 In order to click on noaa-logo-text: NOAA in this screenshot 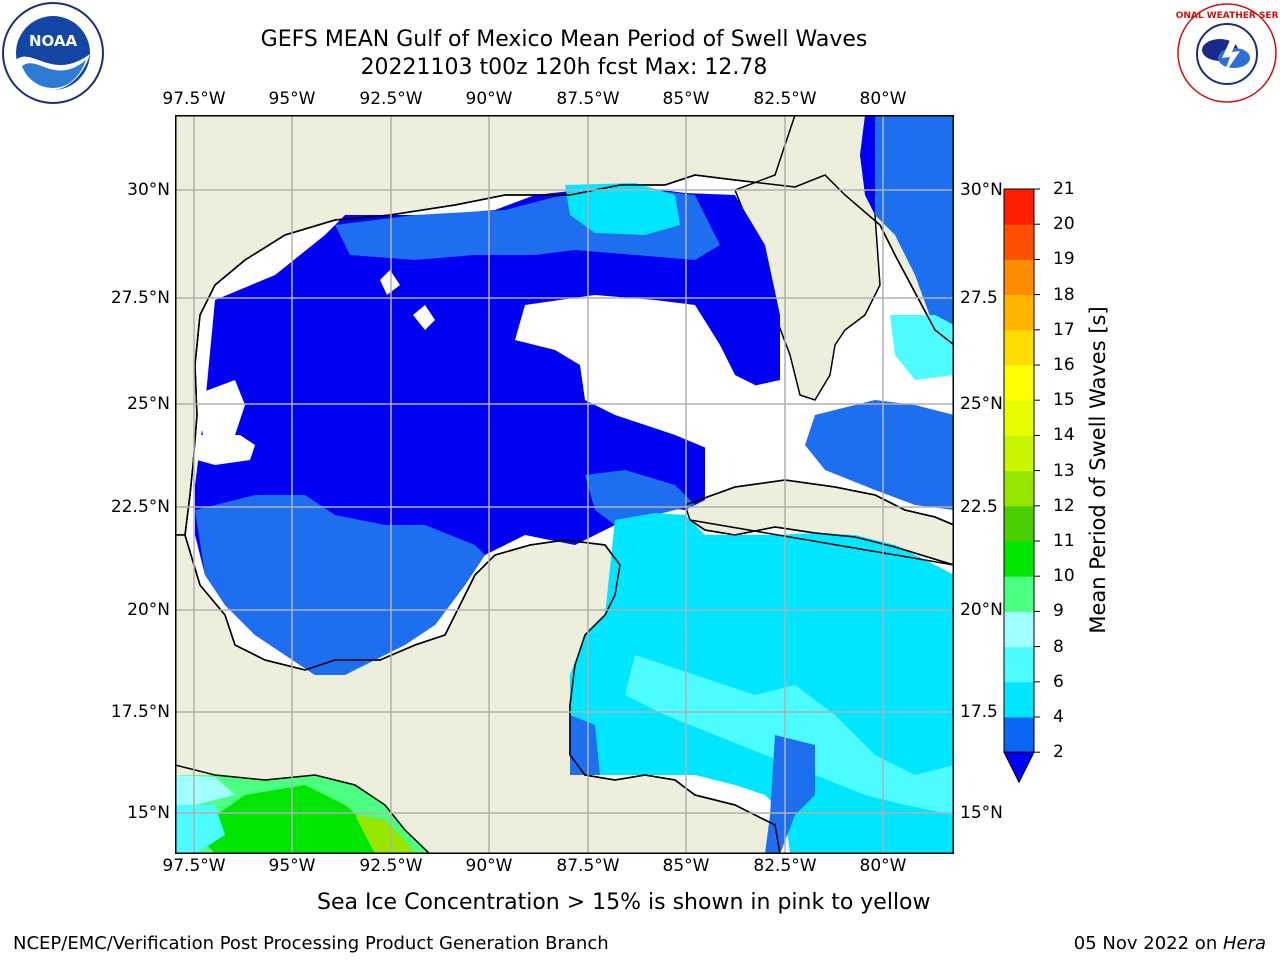, I will do `click(53, 41)`.